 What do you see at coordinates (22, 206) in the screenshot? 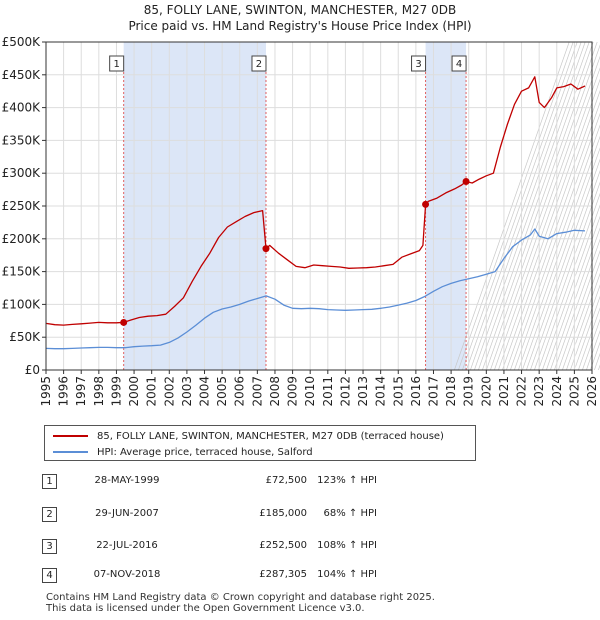
I see `y-tick-label: £250K` at bounding box center [22, 206].